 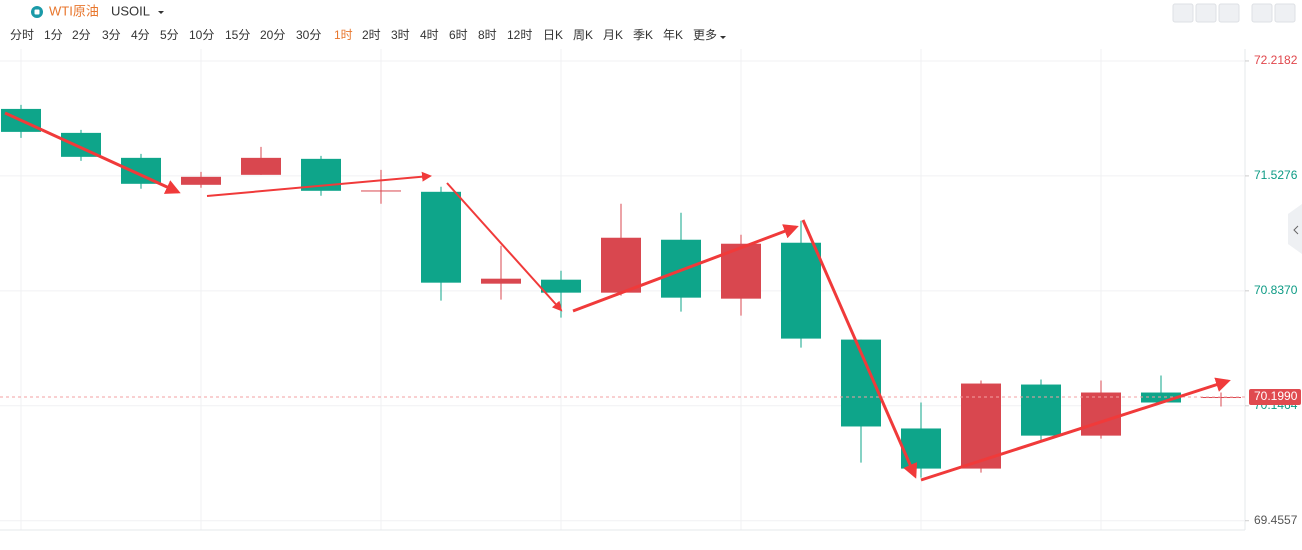 What do you see at coordinates (111, 35) in the screenshot?
I see `period-tab: 3分` at bounding box center [111, 35].